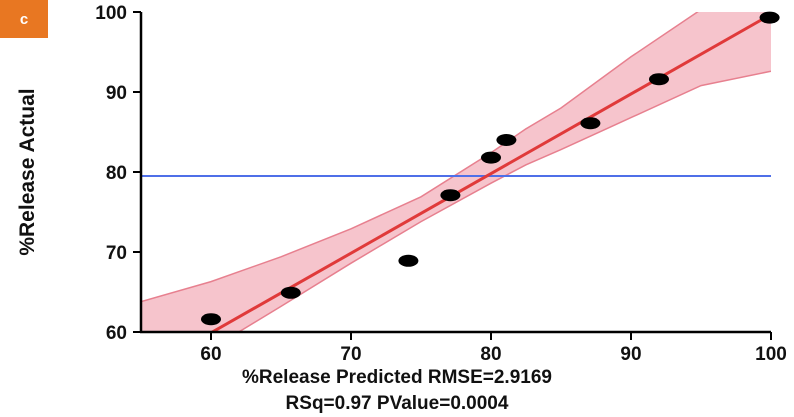 The width and height of the screenshot is (794, 417). What do you see at coordinates (397, 377) in the screenshot?
I see `x-axis-title: %Release Predicted RMSE=2.9169` at bounding box center [397, 377].